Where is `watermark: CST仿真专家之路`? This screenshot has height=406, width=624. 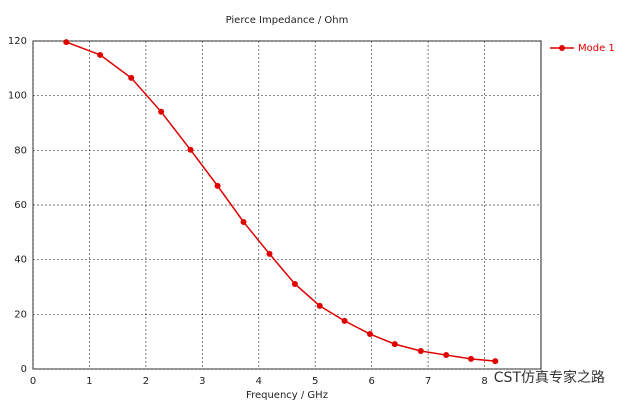
watermark: CST仿真专家之路 is located at coordinates (549, 377).